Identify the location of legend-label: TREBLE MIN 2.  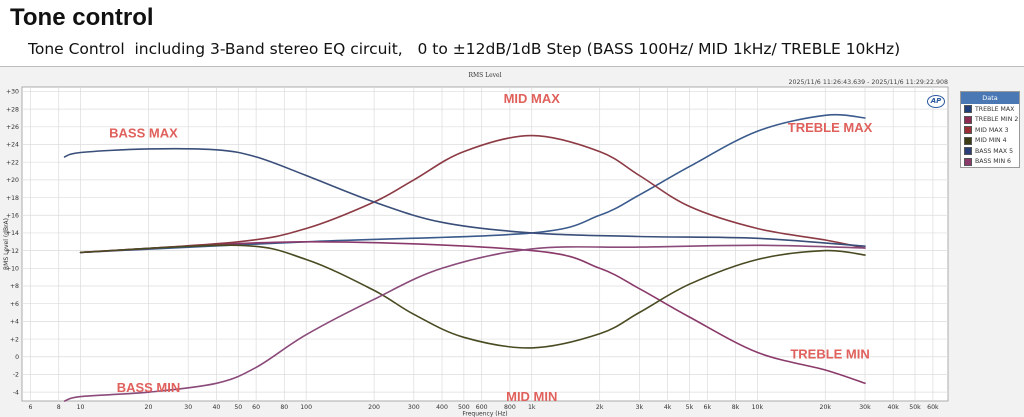
(996, 119).